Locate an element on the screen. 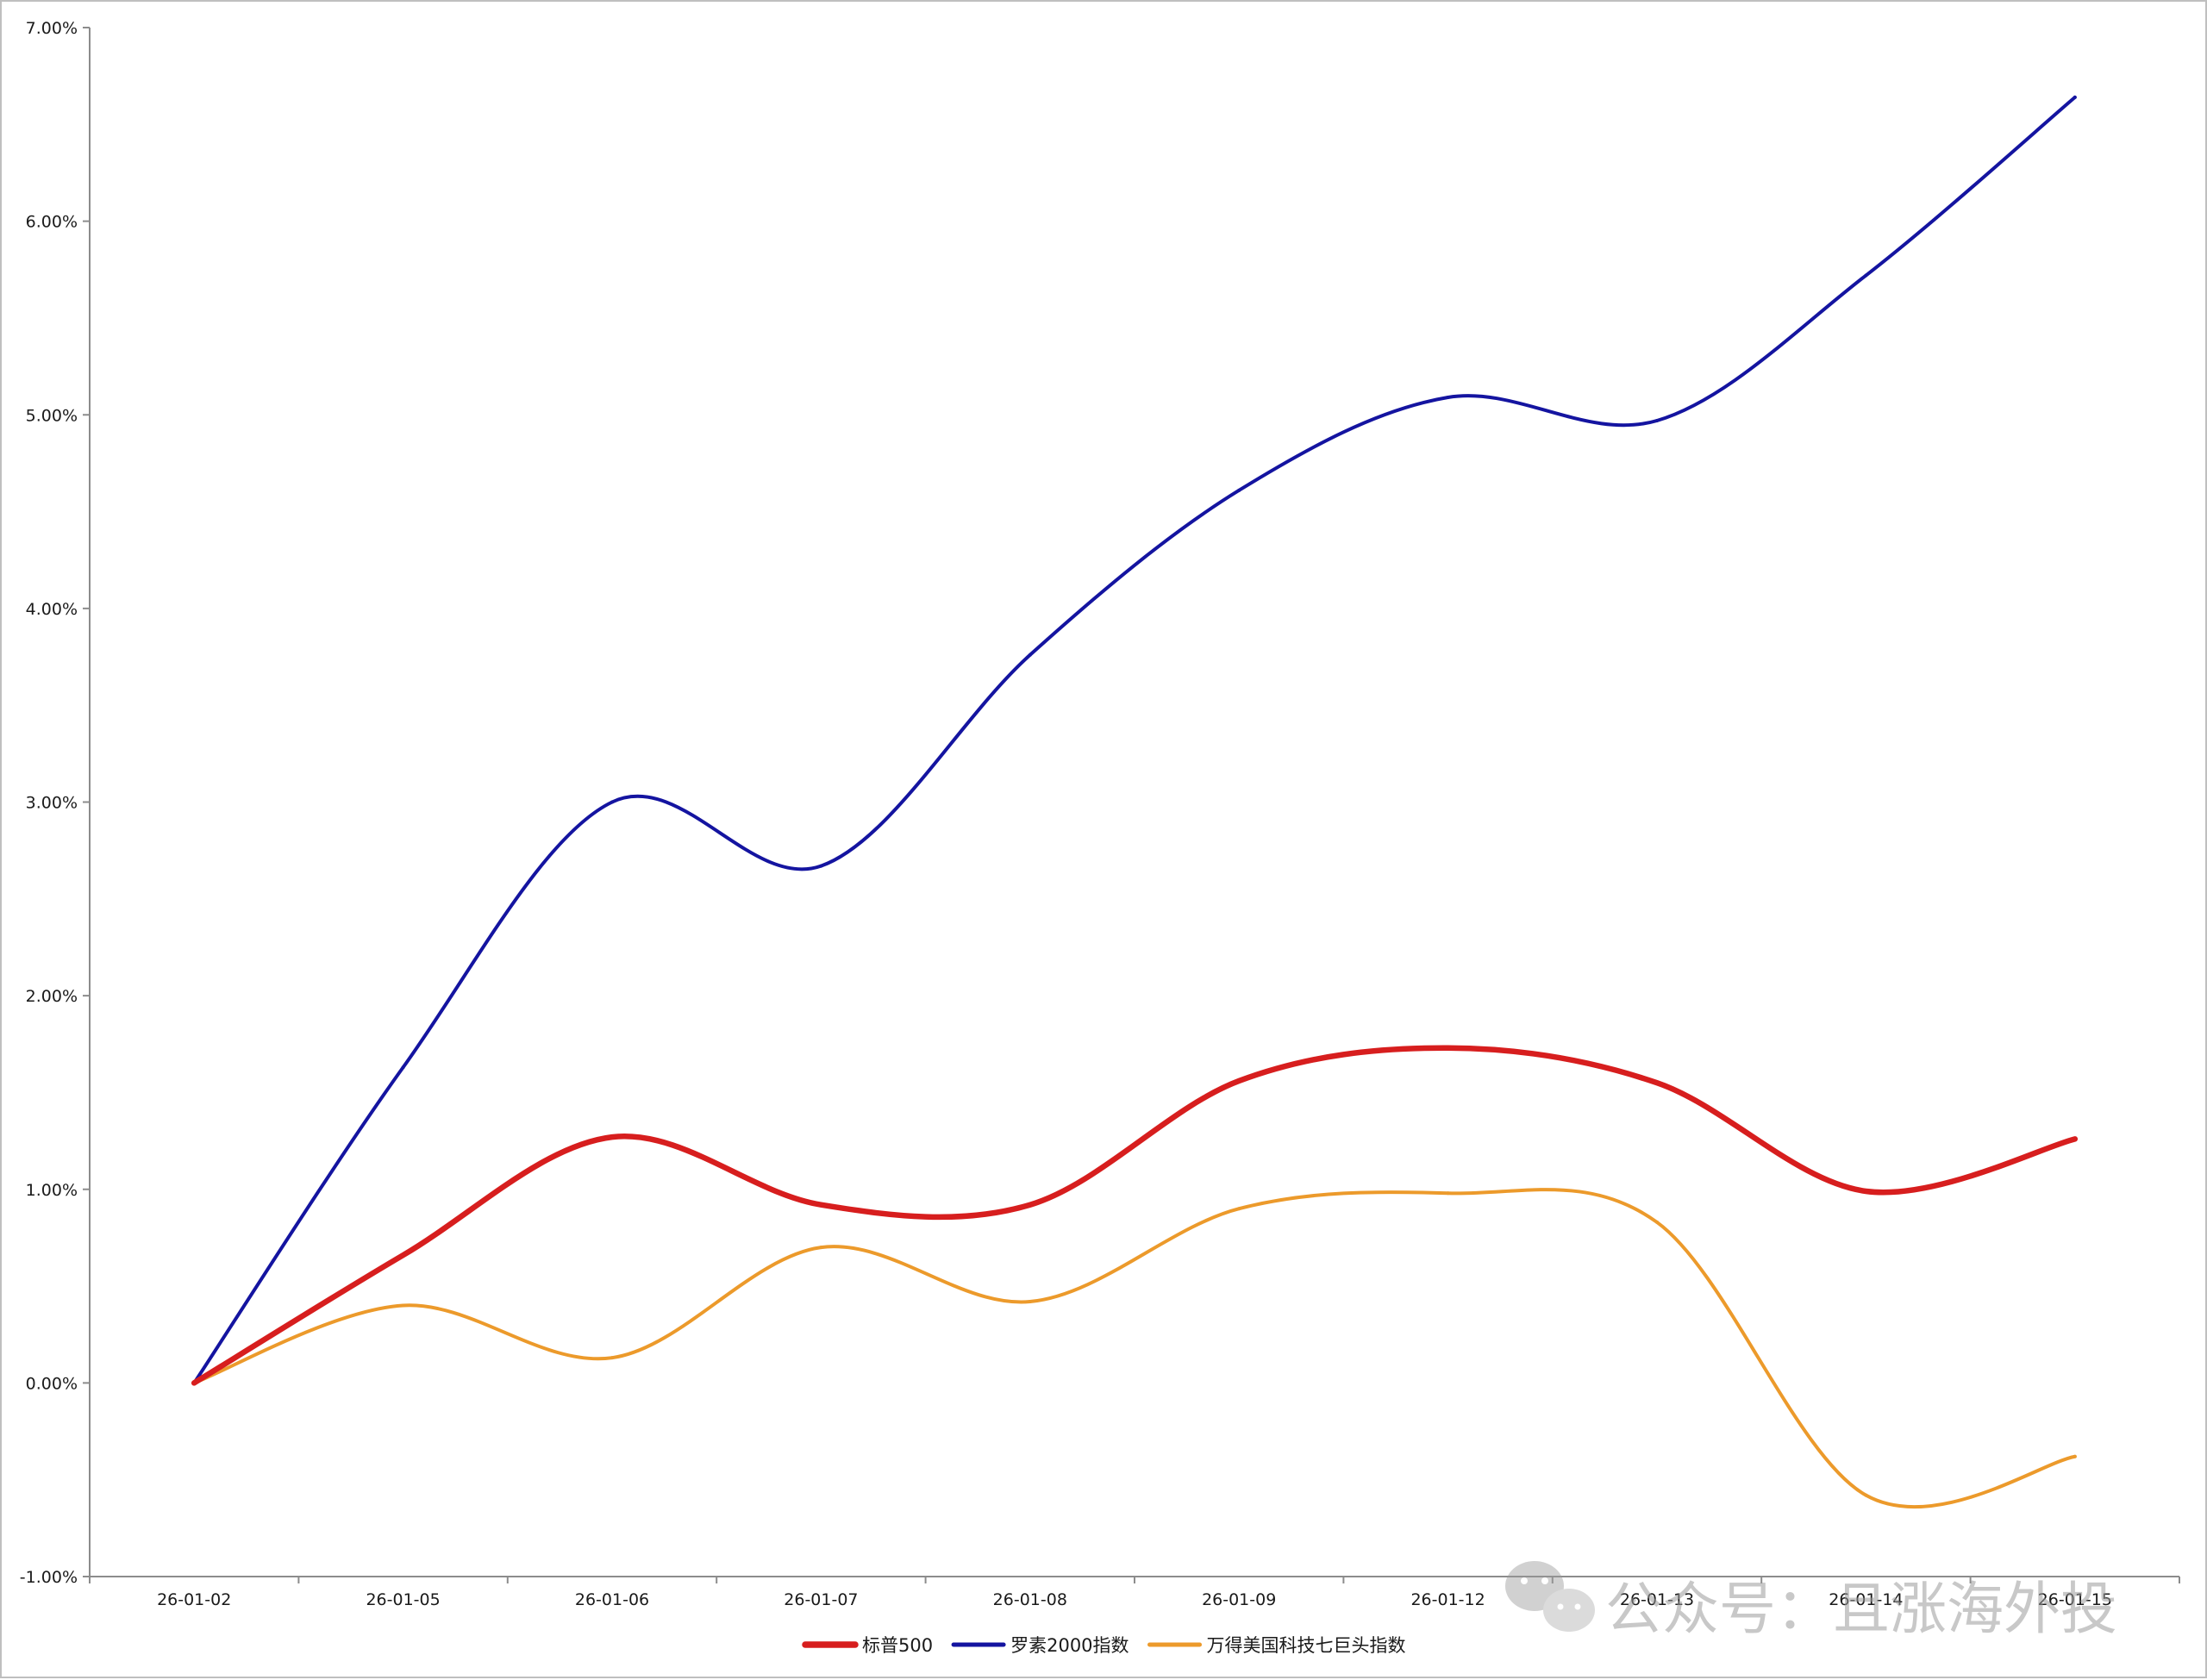 This screenshot has width=2207, height=1680. y-tick-label: 4.00% is located at coordinates (52, 609).